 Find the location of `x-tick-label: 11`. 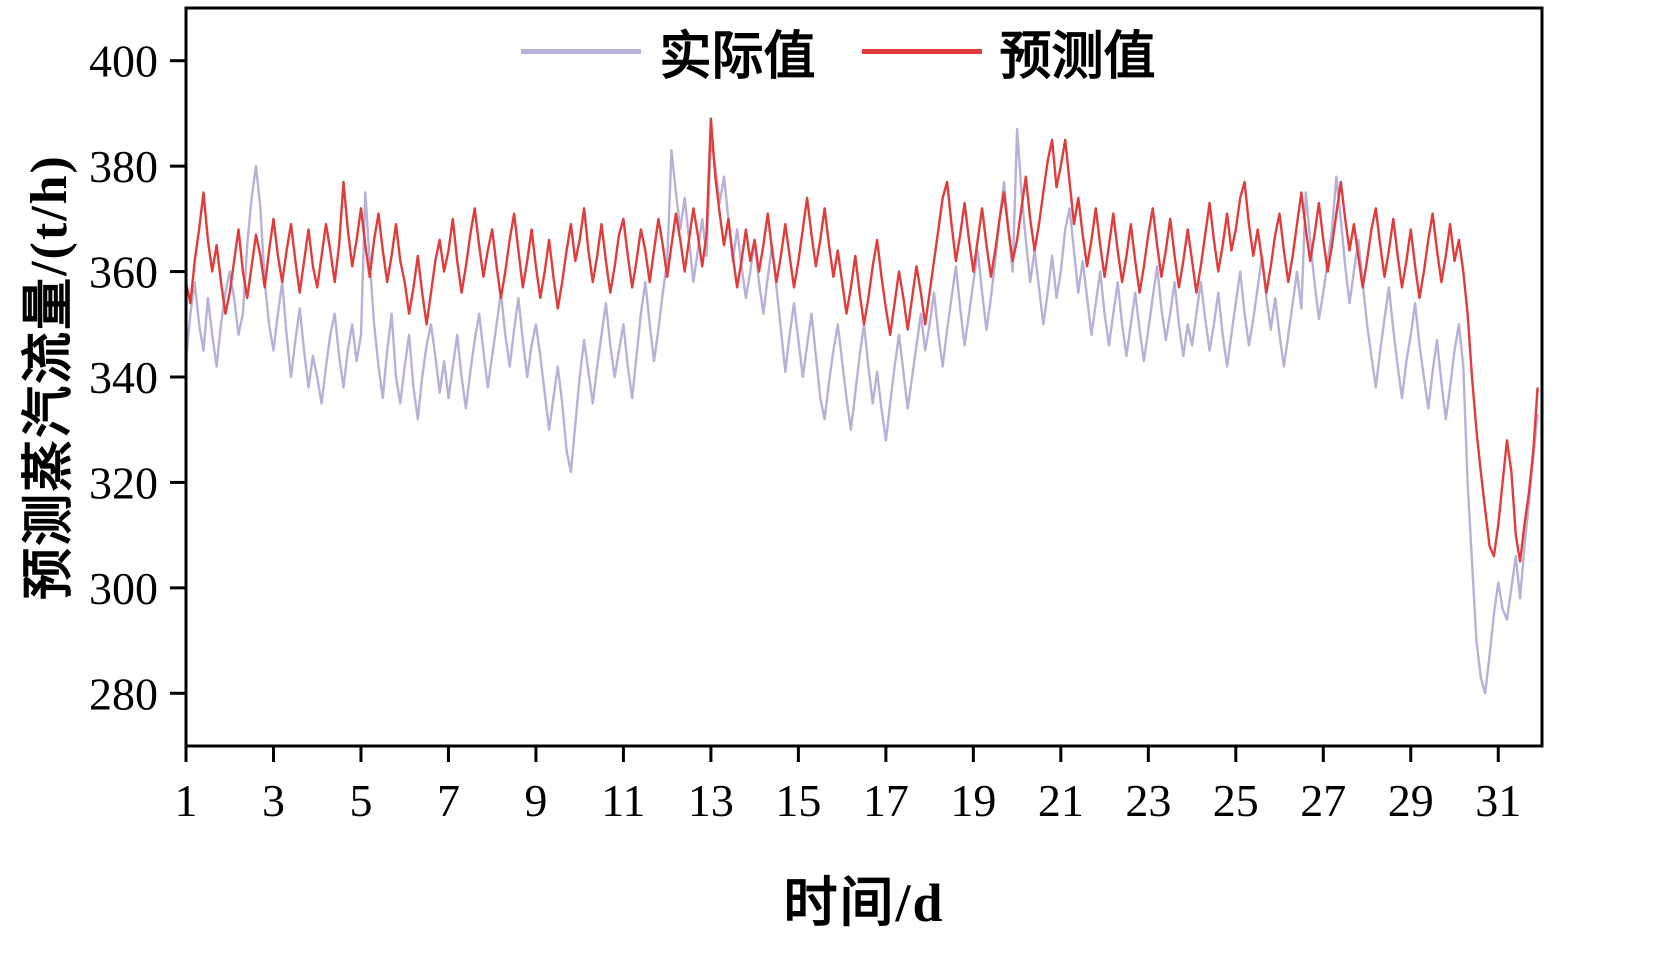

x-tick-label: 11 is located at coordinates (623, 800).